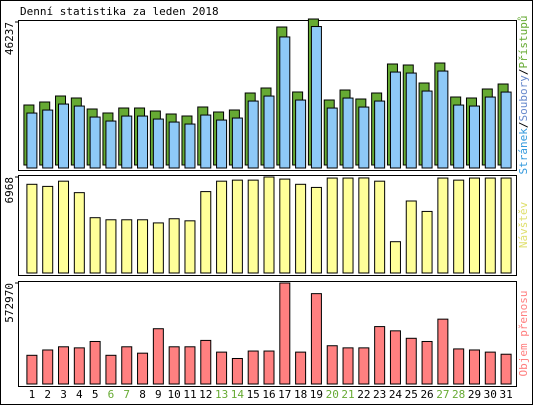 The width and height of the screenshot is (533, 405). Describe the element at coordinates (458, 394) in the screenshot. I see `x-tick-label: 28` at that location.